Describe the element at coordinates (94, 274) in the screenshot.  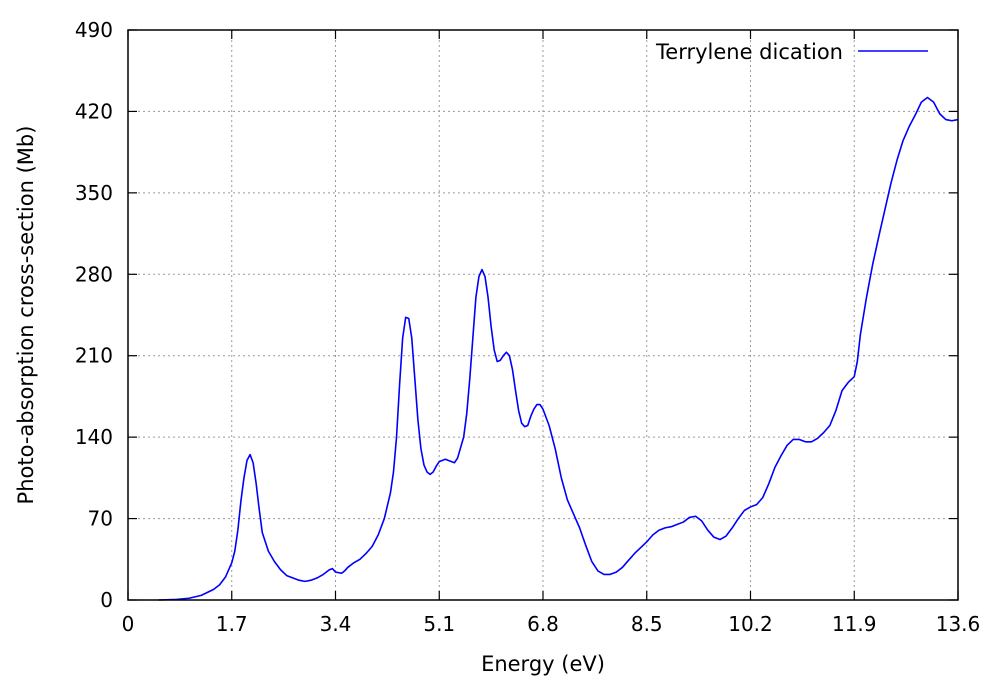
I see `y-tick-label: 280` at that location.